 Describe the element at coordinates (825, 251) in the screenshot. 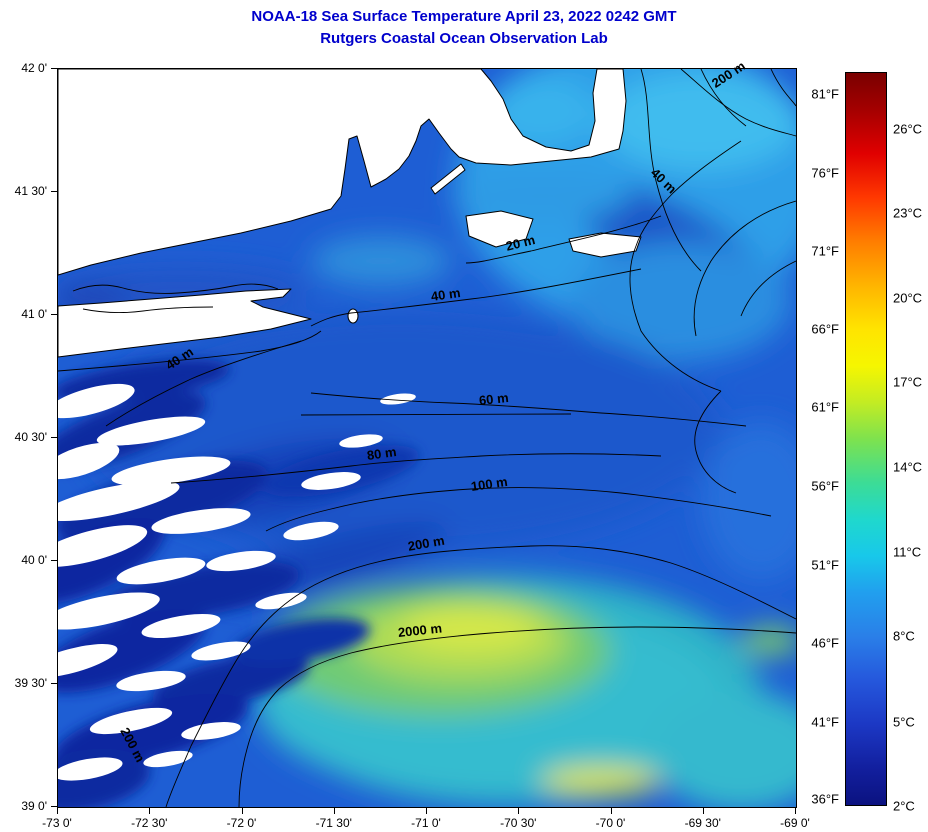

I see `colorbar-fahrenheit-label: 71°F` at that location.